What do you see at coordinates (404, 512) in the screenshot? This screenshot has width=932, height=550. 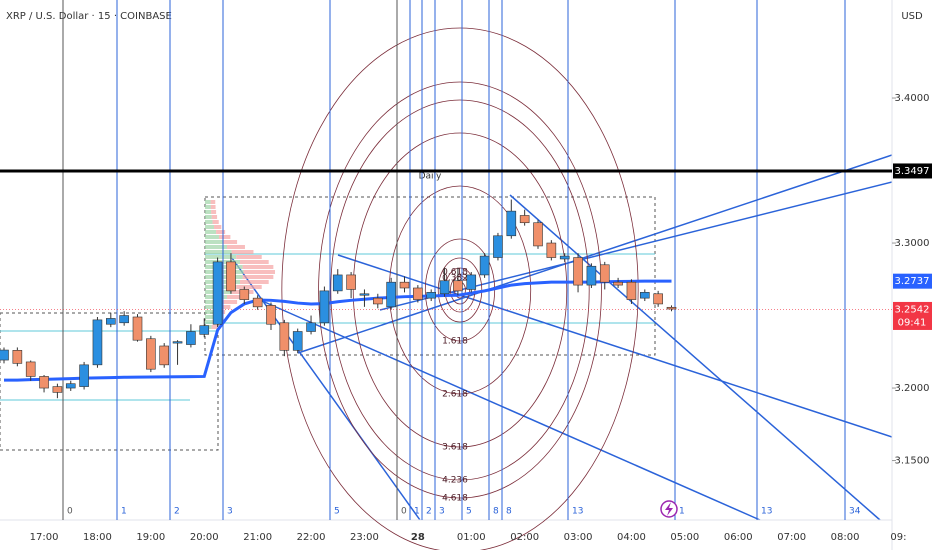 I see `fib-time-label: 0` at bounding box center [404, 512].